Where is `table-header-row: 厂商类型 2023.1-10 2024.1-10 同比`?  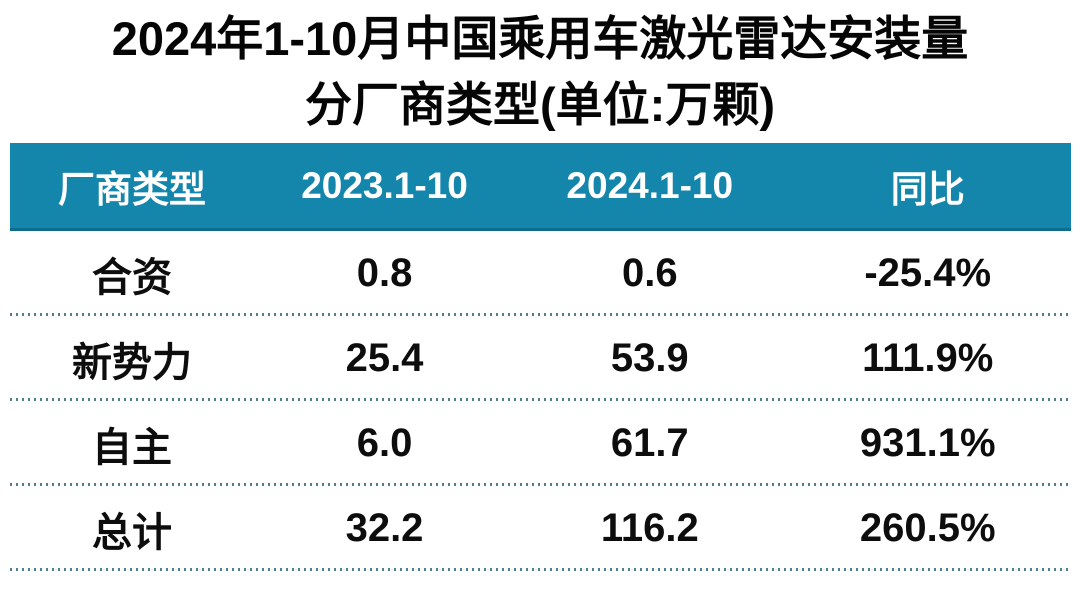
table-header-row: 厂商类型 2023.1-10 2024.1-10 同比 is located at coordinates (540, 187).